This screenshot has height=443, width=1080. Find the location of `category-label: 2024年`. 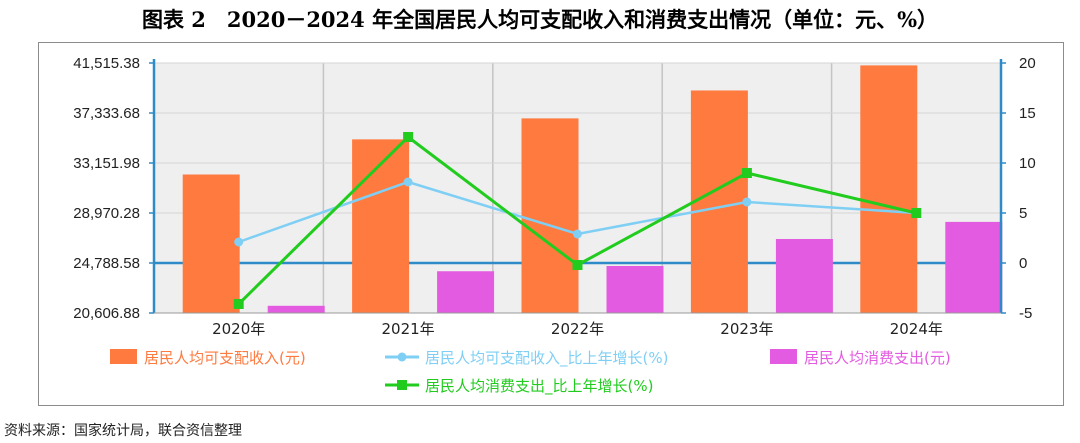

category-label: 2024年 is located at coordinates (916, 329).